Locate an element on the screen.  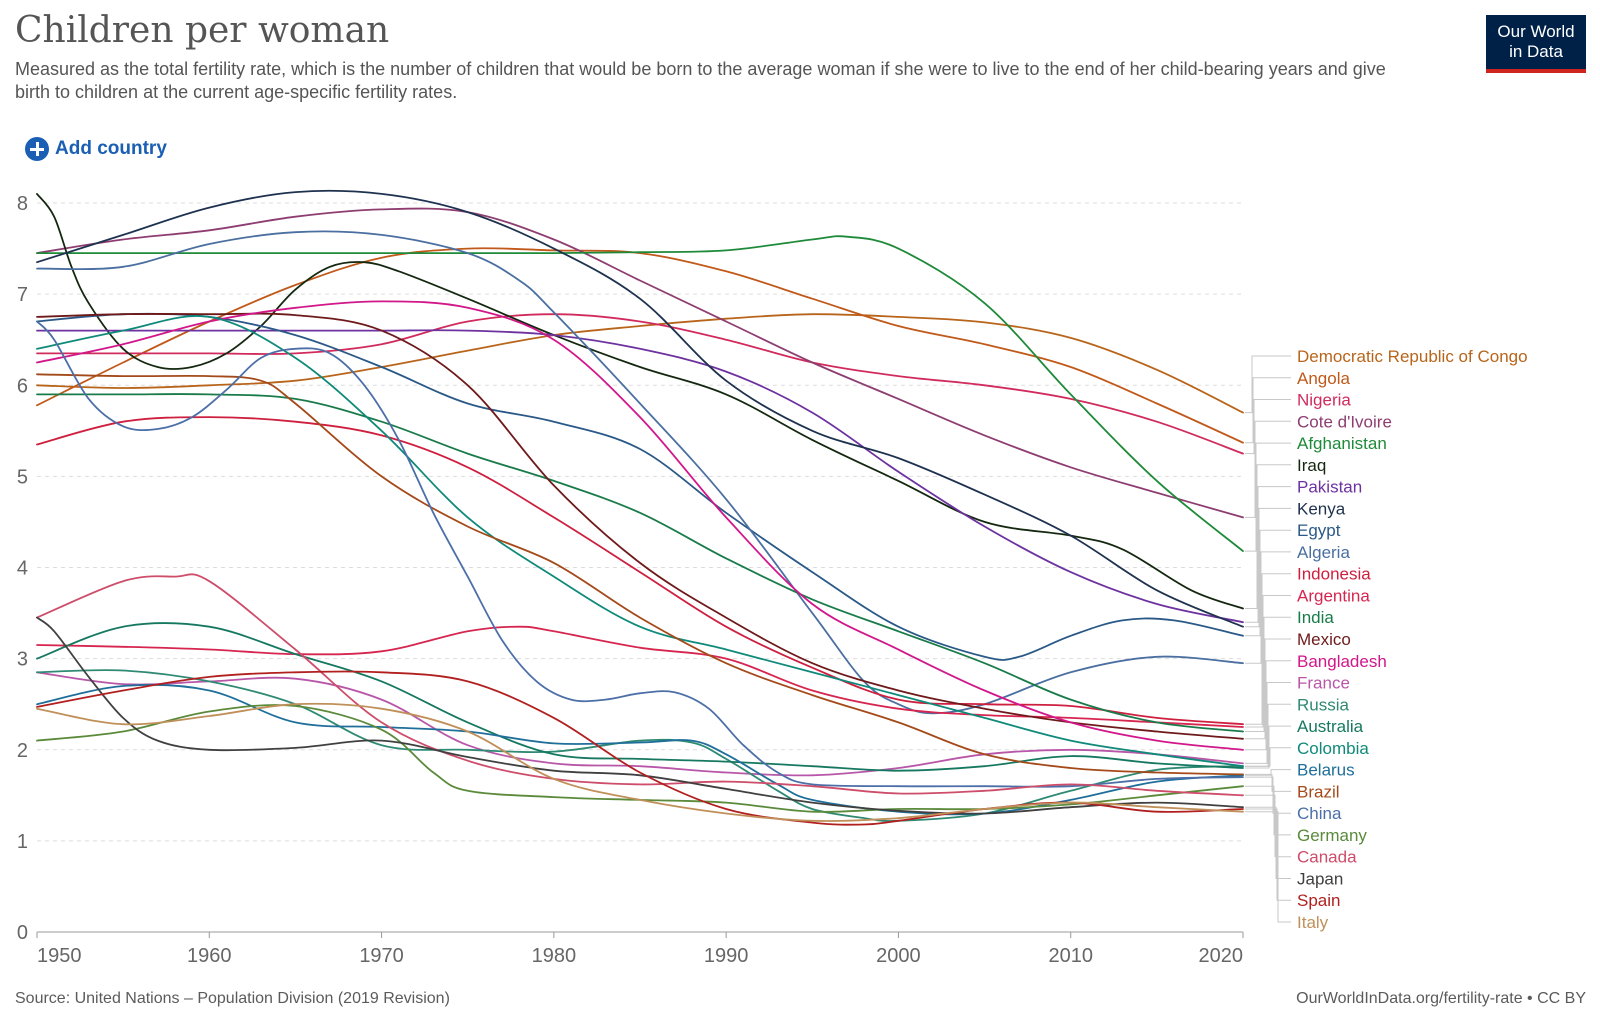
add-country-button: Add country is located at coordinates (96, 149).